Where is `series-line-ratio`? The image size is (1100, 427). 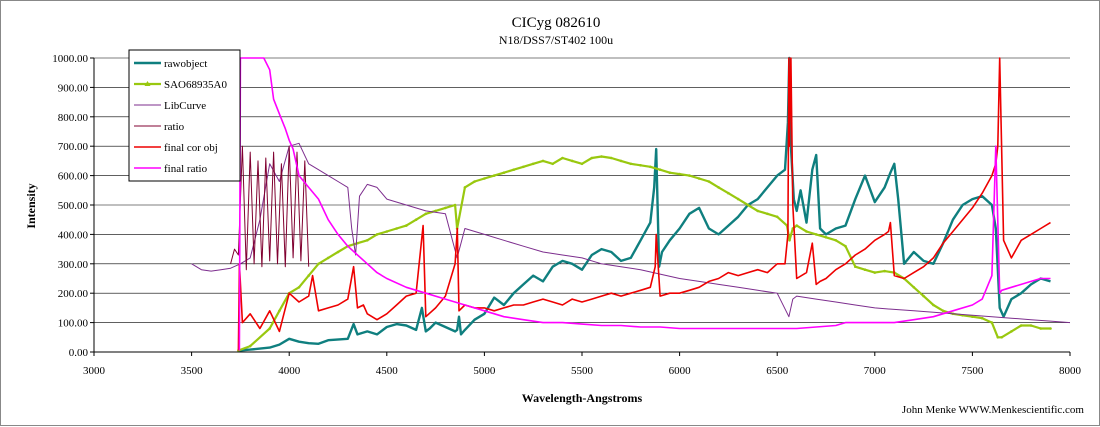 series-line-ratio is located at coordinates (270, 208).